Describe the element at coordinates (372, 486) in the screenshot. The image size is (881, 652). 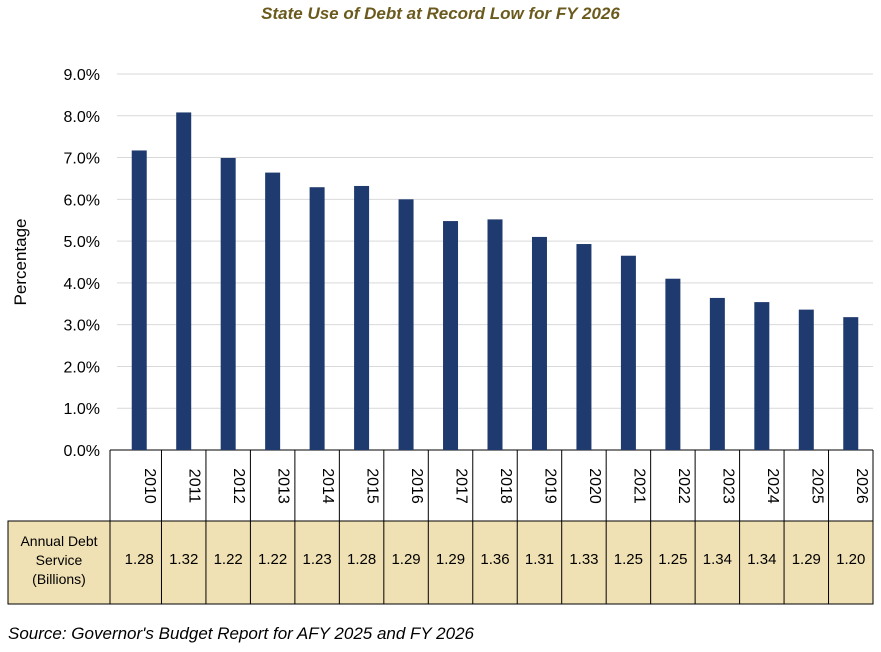
I see `x-tick-label: 2015` at that location.